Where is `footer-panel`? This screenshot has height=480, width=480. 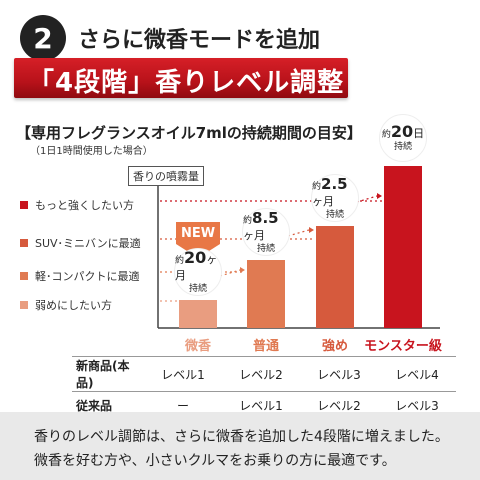 footer-panel is located at coordinates (240, 446).